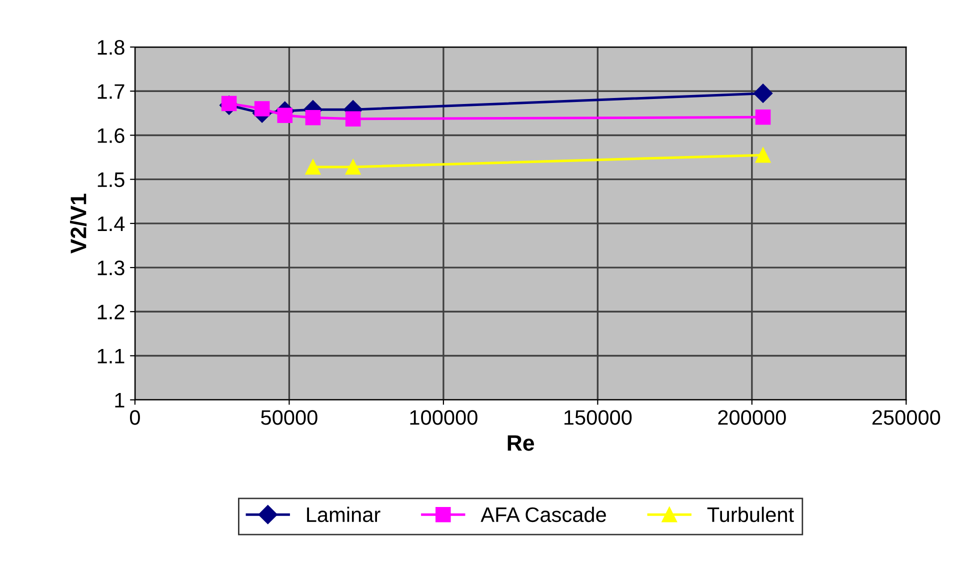  I want to click on y-axis-title: V2/V1, so click(78, 224).